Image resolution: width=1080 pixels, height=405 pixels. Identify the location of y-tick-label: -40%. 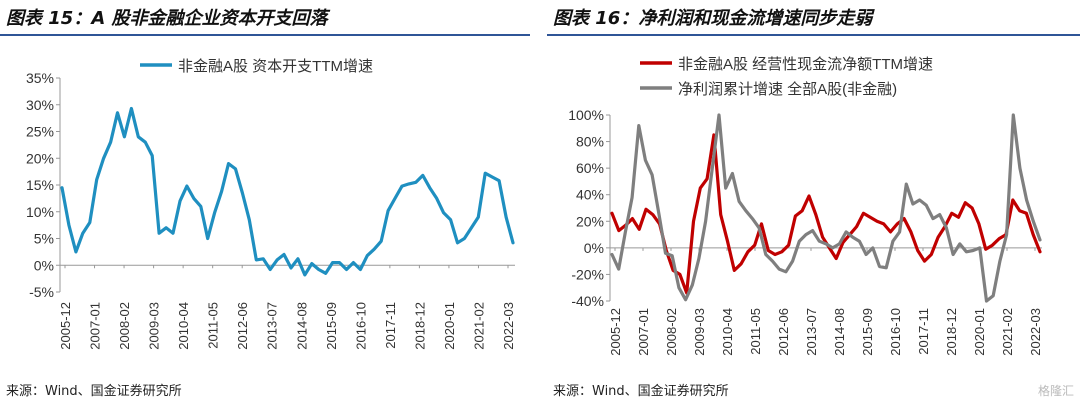
(587, 301).